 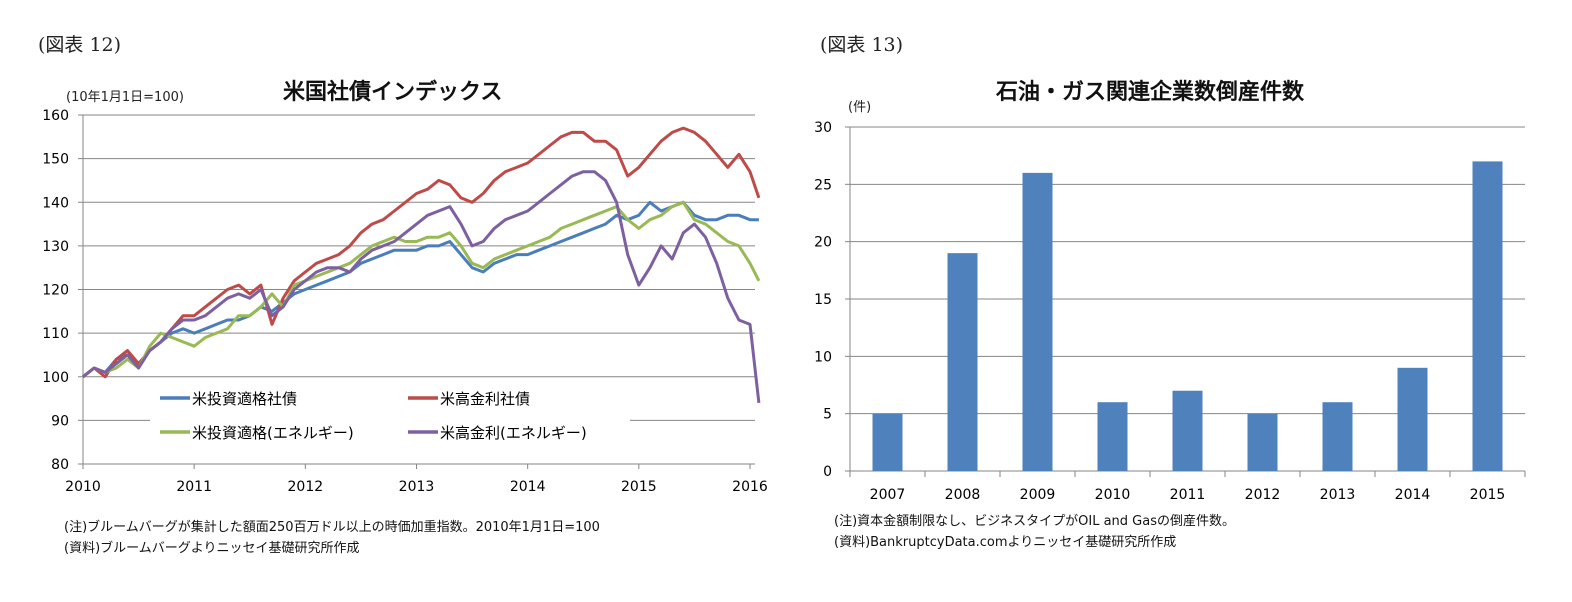 What do you see at coordinates (125, 97) in the screenshot?
I see `left-y-unit-label: (10年1月1日=100)` at bounding box center [125, 97].